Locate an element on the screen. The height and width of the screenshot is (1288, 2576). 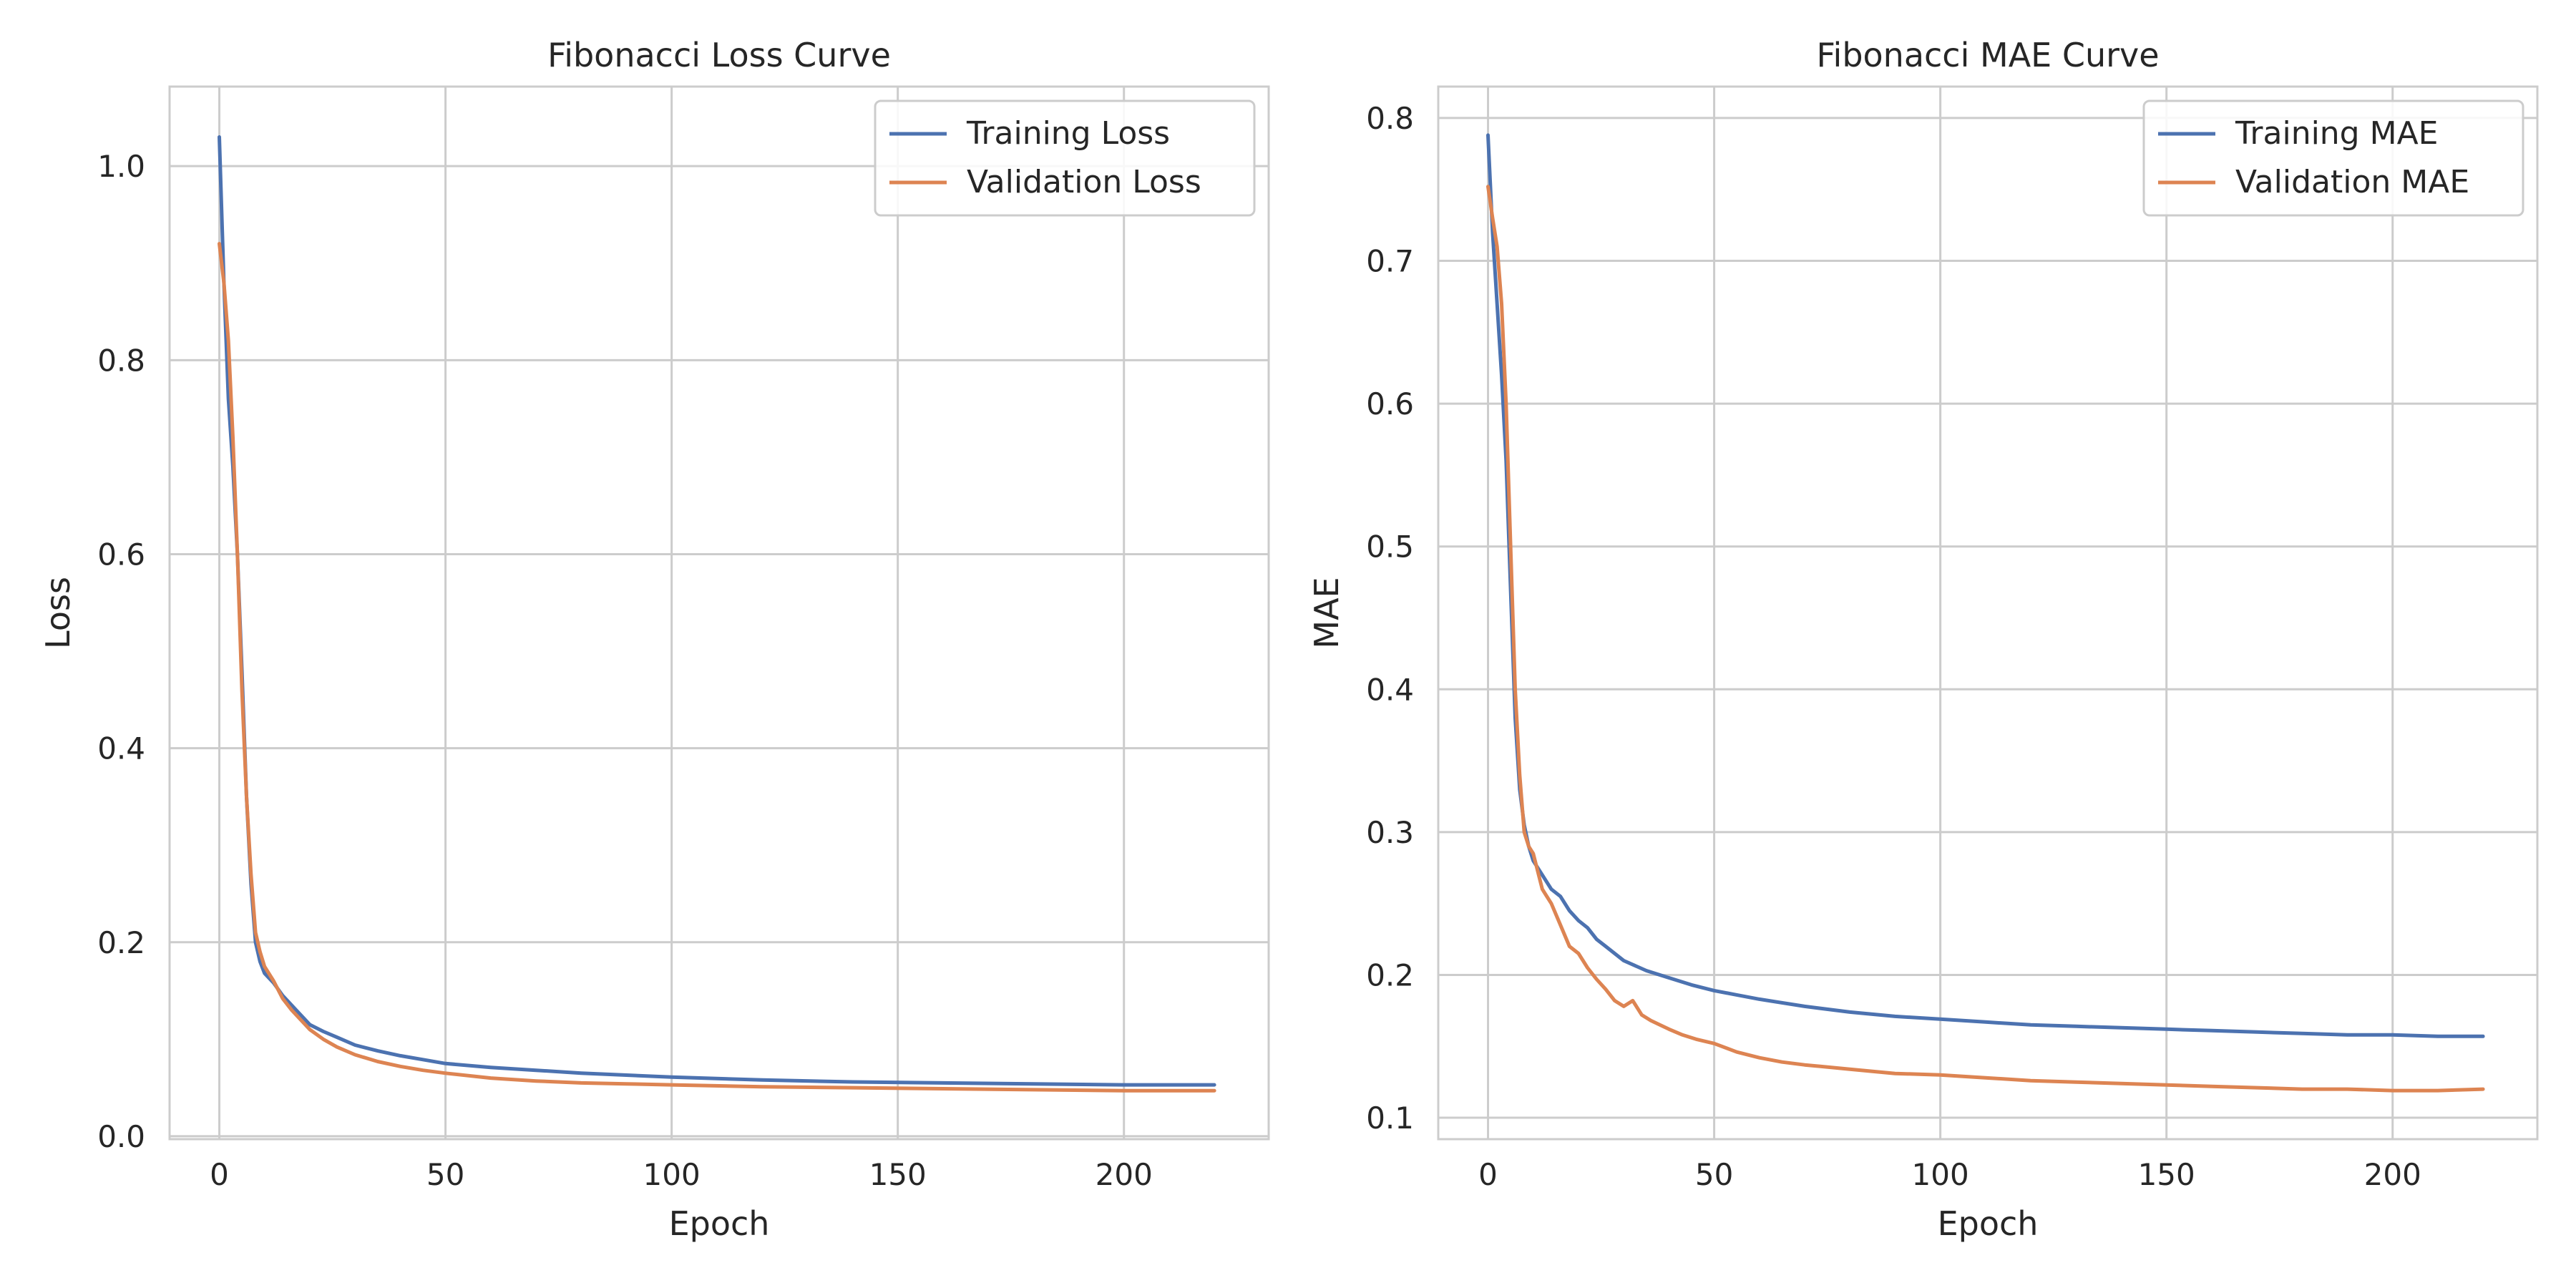
mae-y-tick-label: 0.8 is located at coordinates (1390, 118).